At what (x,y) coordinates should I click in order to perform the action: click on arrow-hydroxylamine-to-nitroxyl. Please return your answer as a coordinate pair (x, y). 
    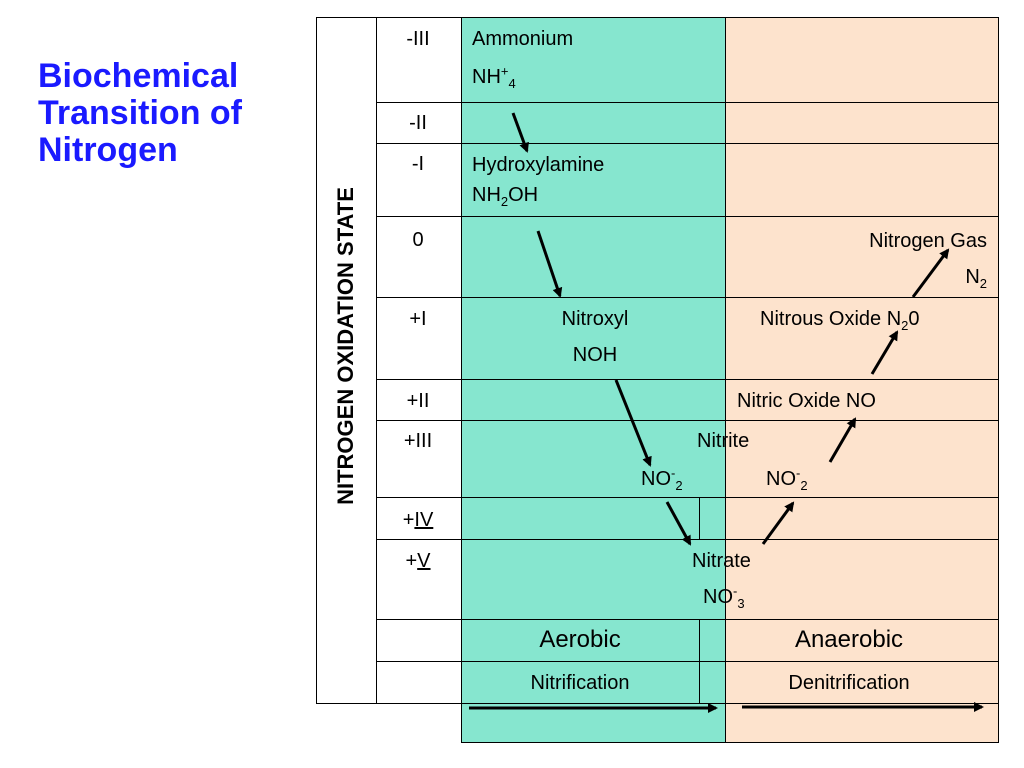
    Looking at the image, I should click on (549, 264).